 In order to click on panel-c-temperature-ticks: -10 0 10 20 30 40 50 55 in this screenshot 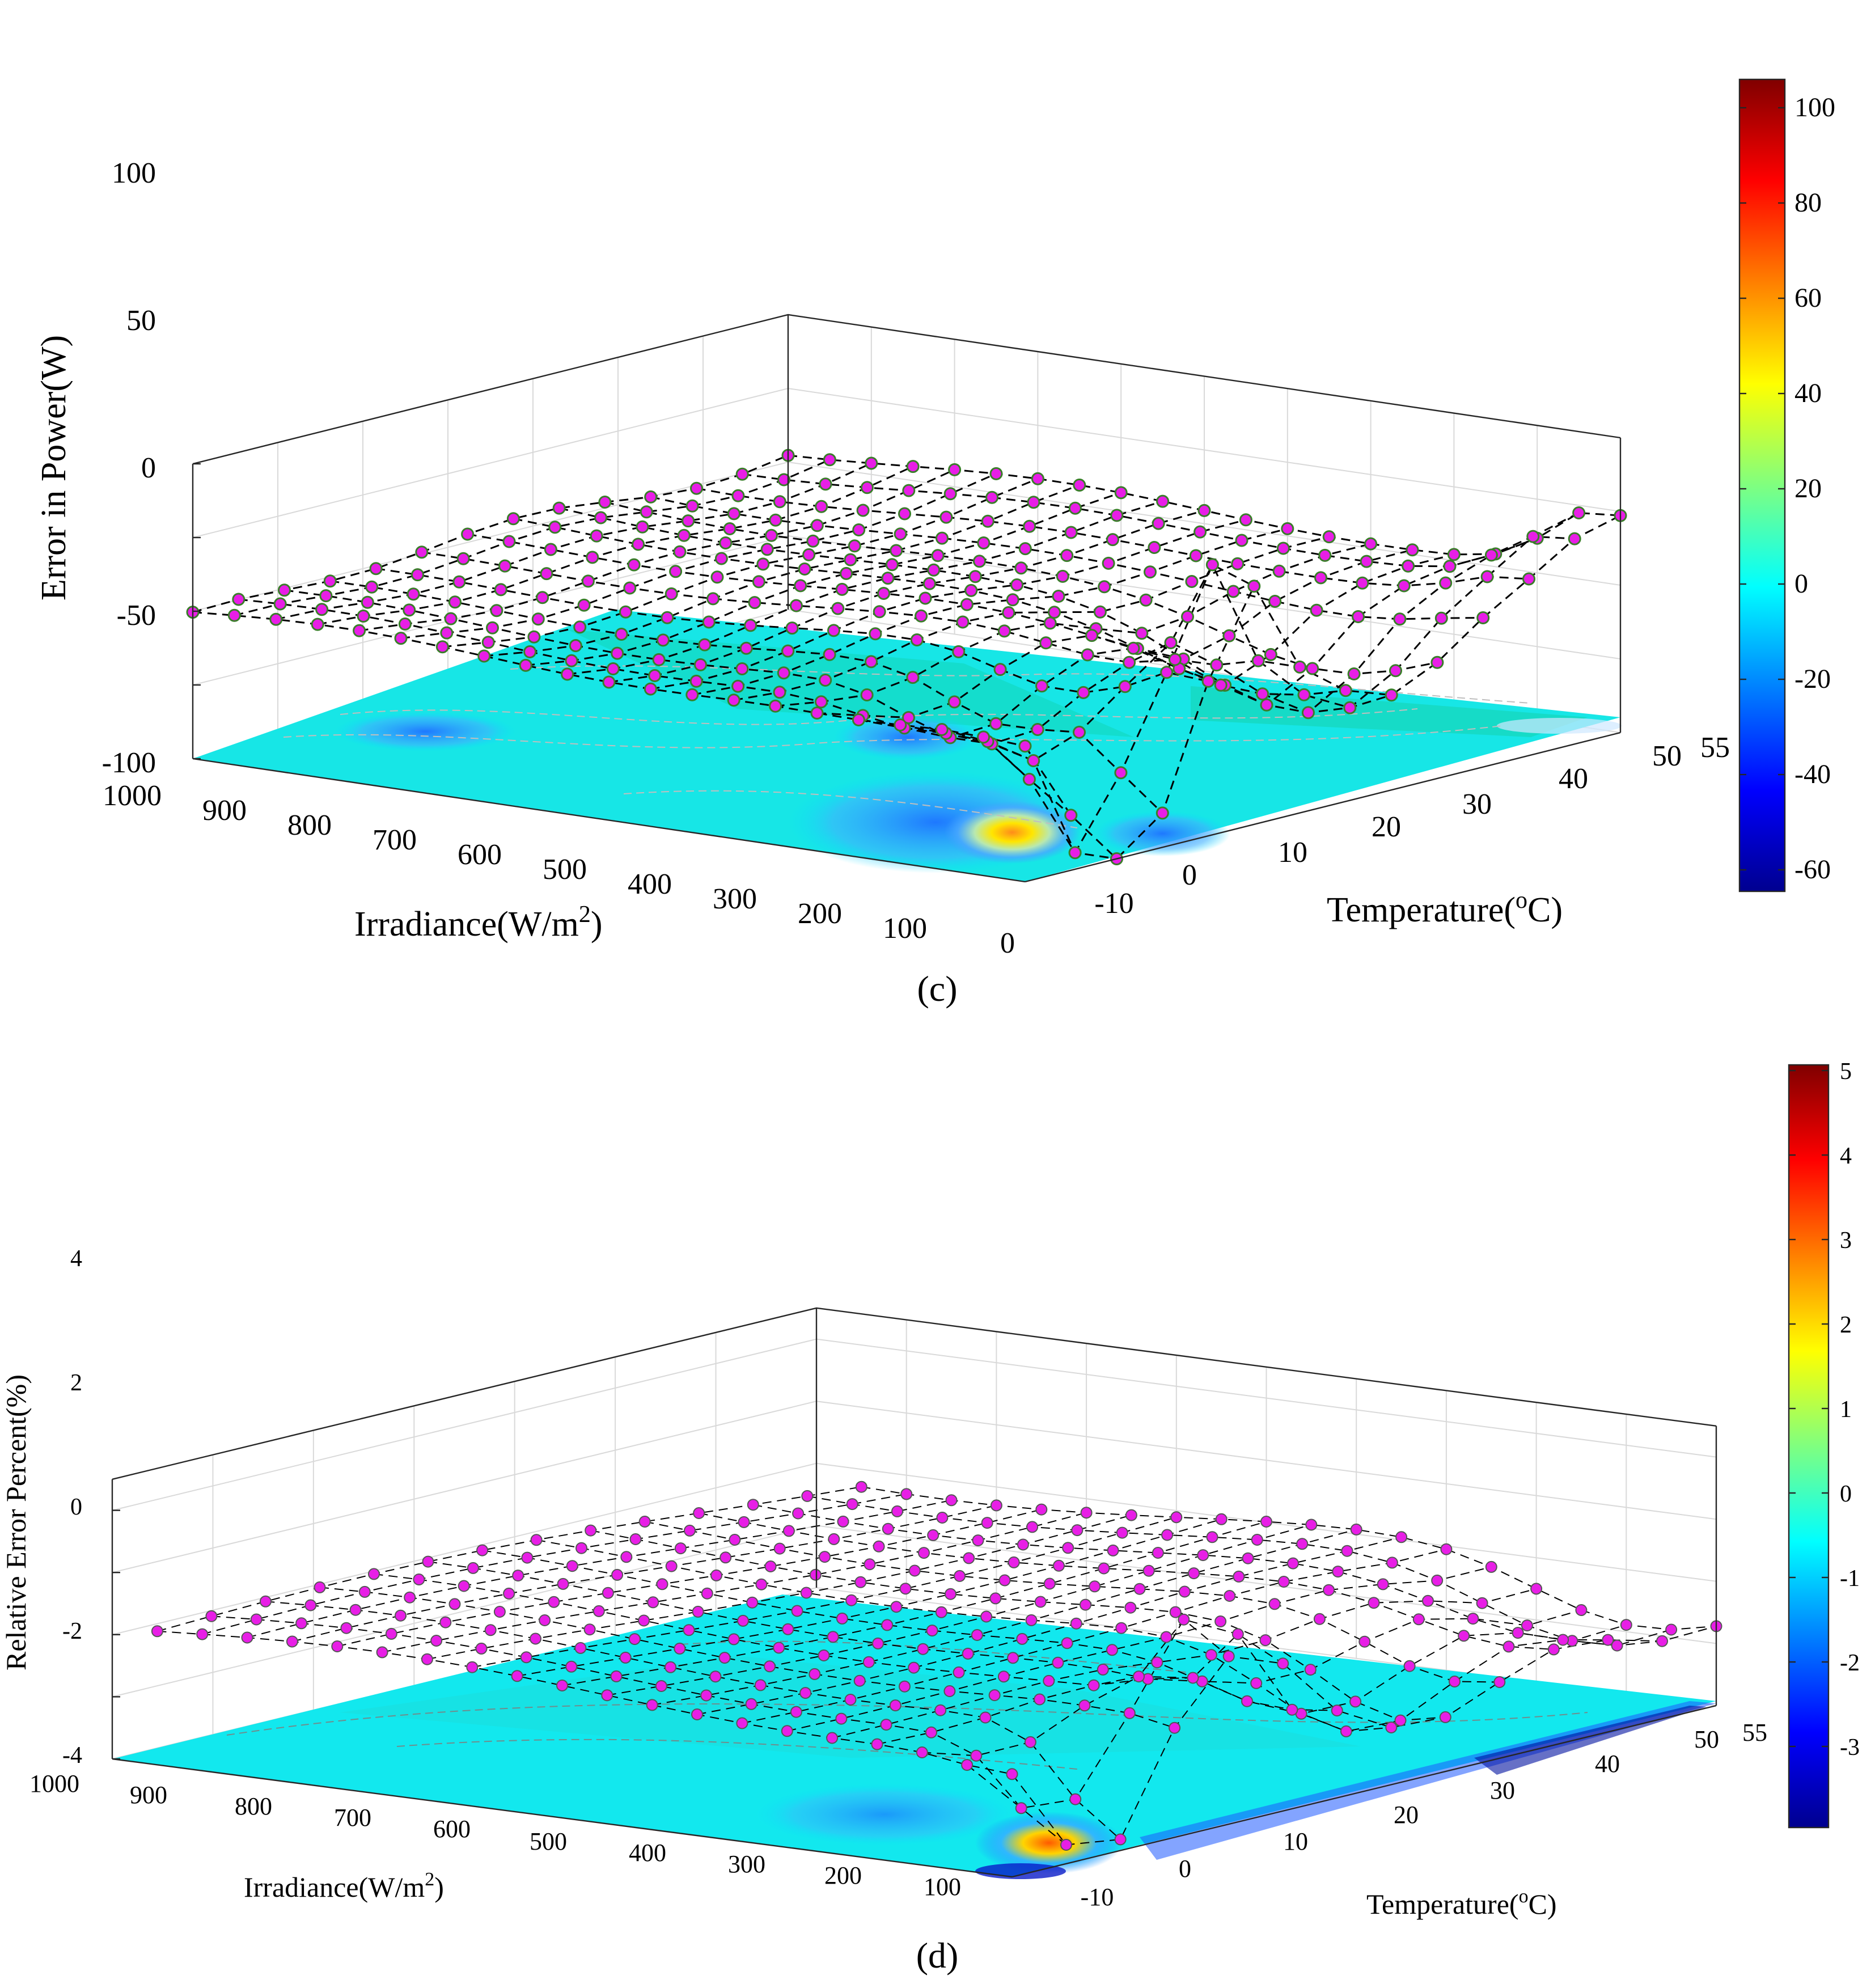, I will do `click(1412, 825)`.